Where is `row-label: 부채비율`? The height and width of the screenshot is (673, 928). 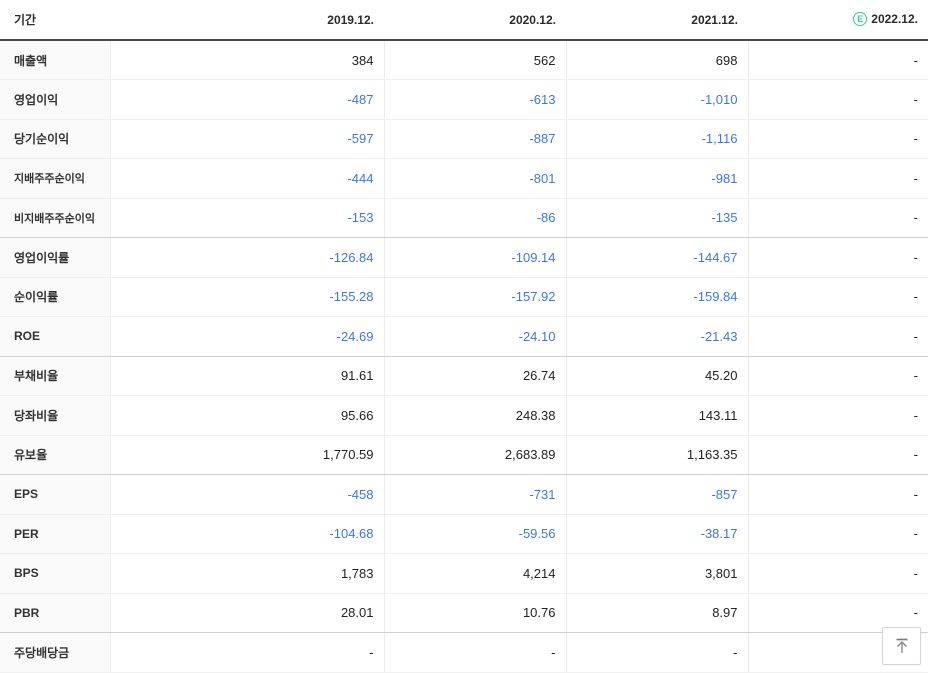
row-label: 부채비율 is located at coordinates (55, 376).